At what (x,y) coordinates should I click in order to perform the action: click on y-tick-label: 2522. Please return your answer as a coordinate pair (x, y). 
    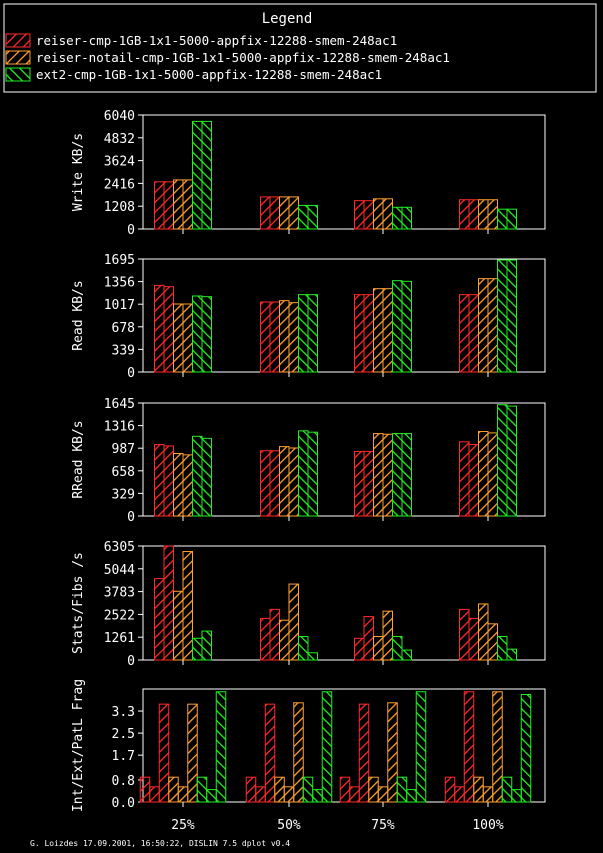
    Looking at the image, I should click on (119, 615).